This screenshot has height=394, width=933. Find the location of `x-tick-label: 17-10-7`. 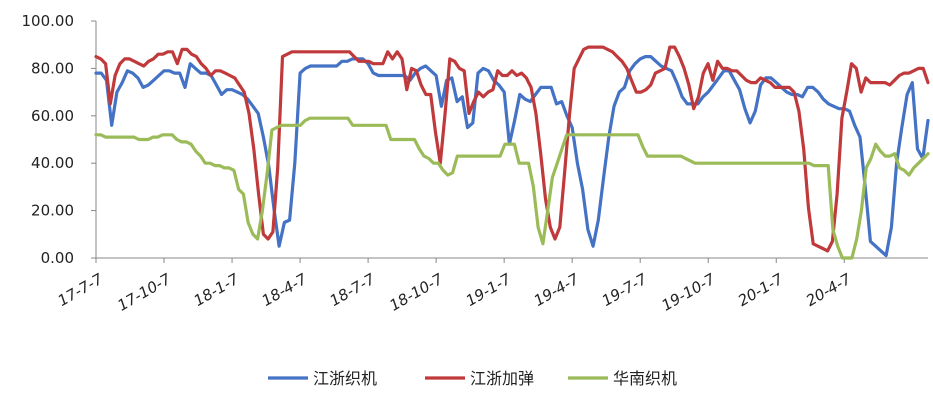

x-tick-label: 17-10-7 is located at coordinates (144, 292).